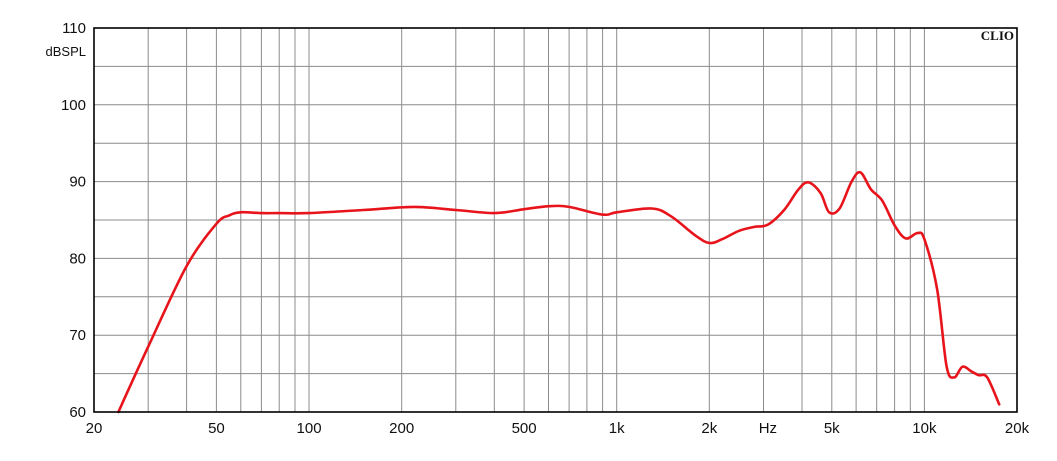 The width and height of the screenshot is (1057, 461). Describe the element at coordinates (77, 412) in the screenshot. I see `y-tick-label: 60` at that location.